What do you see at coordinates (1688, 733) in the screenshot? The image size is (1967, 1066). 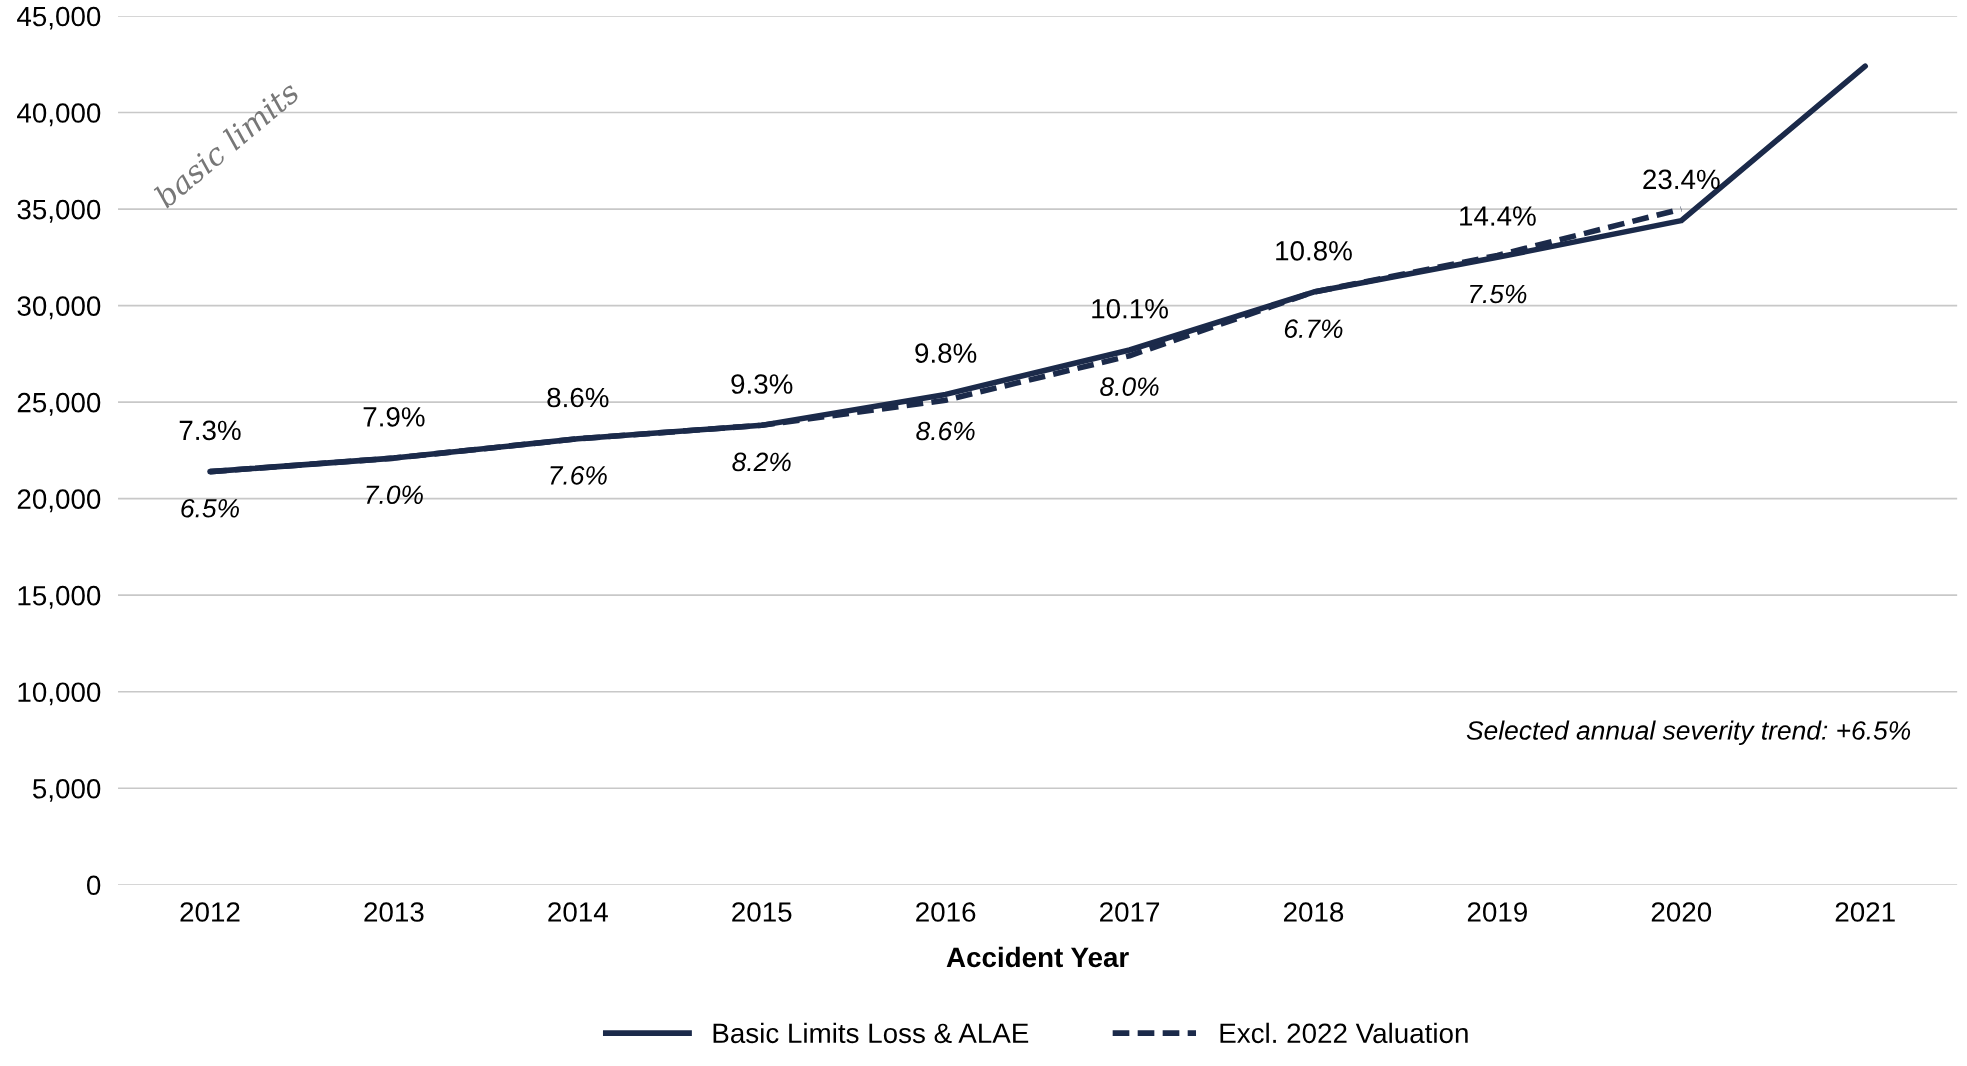 I see `annotation: Selected annual severity trend: +6.5%` at bounding box center [1688, 733].